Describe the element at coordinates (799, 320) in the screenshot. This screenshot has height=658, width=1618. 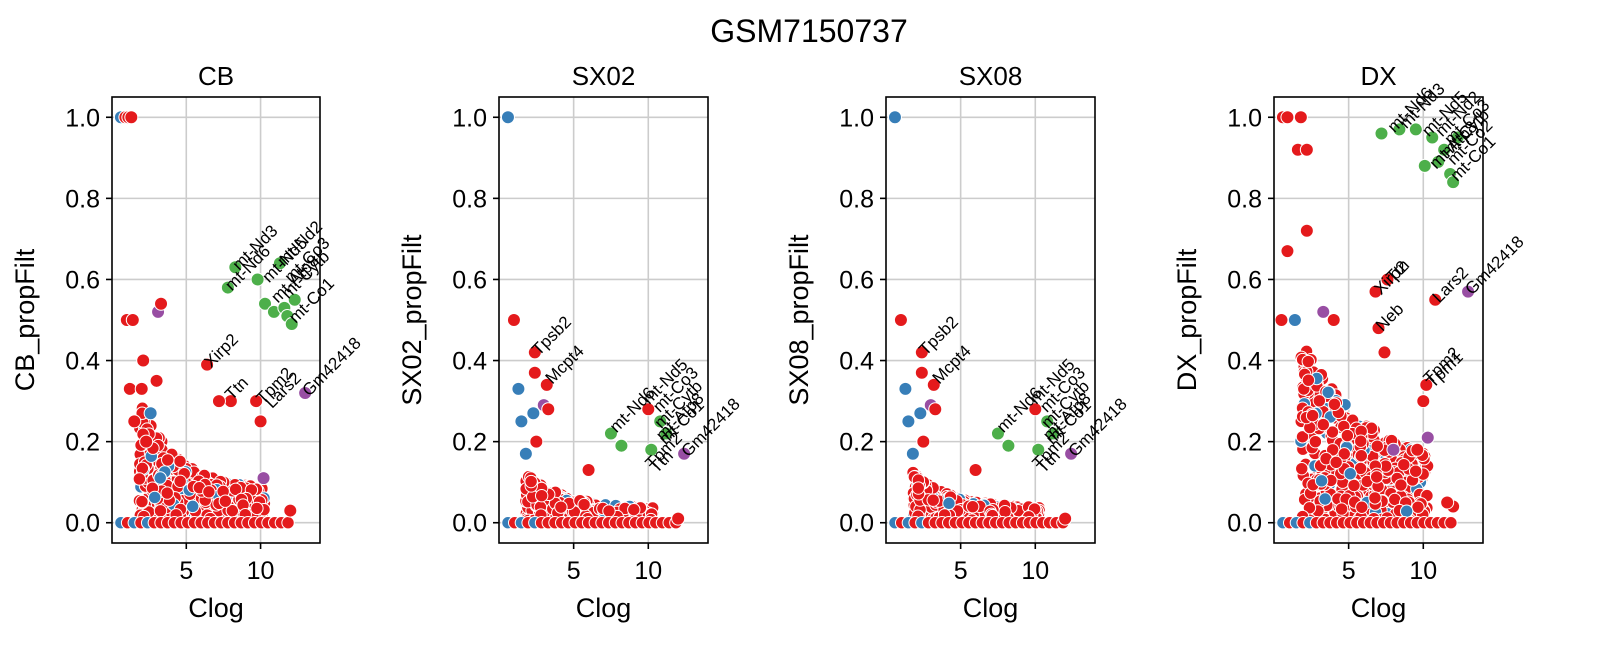
I see `y-axis-label: SX08_propFilt` at that location.